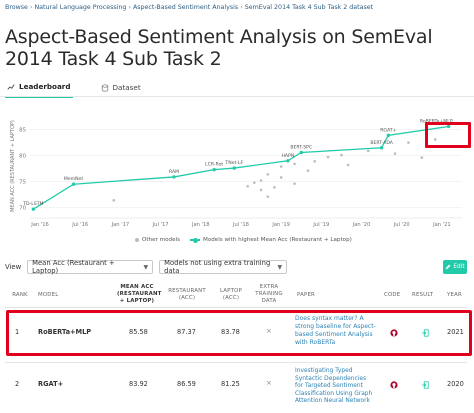 The height and width of the screenshot is (413, 474). I want to click on tab-dataset: Dataset, so click(121, 90).